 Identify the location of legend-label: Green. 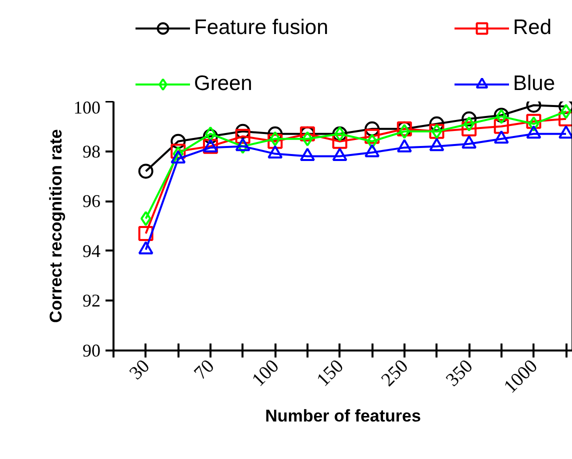
(224, 84).